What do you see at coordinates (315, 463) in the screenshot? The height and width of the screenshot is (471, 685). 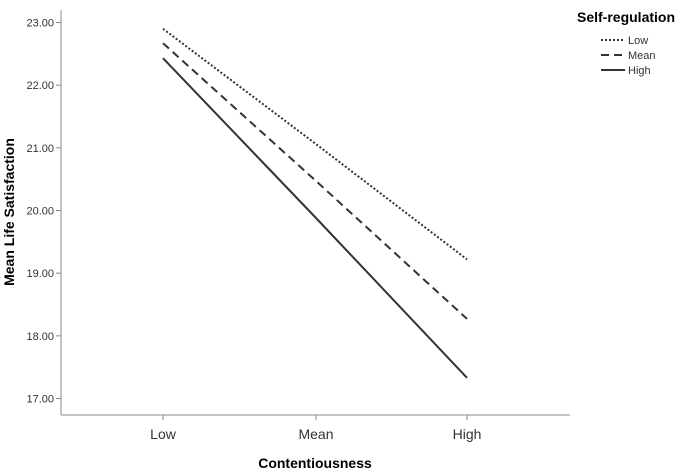 I see `x-axis-title: Contentiousness` at bounding box center [315, 463].